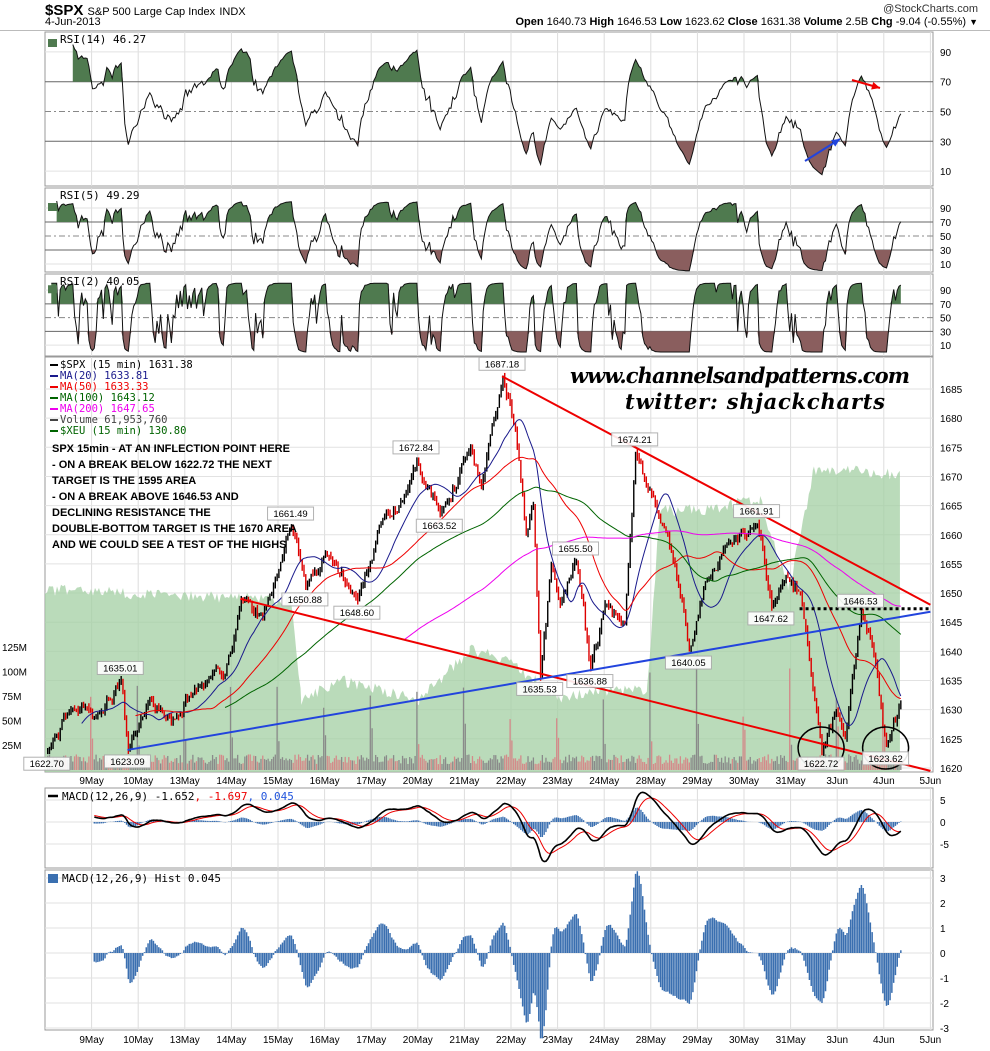 The width and height of the screenshot is (990, 1051). Describe the element at coordinates (103, 39) in the screenshot. I see `rsi14-label: RSI(14) 46.27` at that location.